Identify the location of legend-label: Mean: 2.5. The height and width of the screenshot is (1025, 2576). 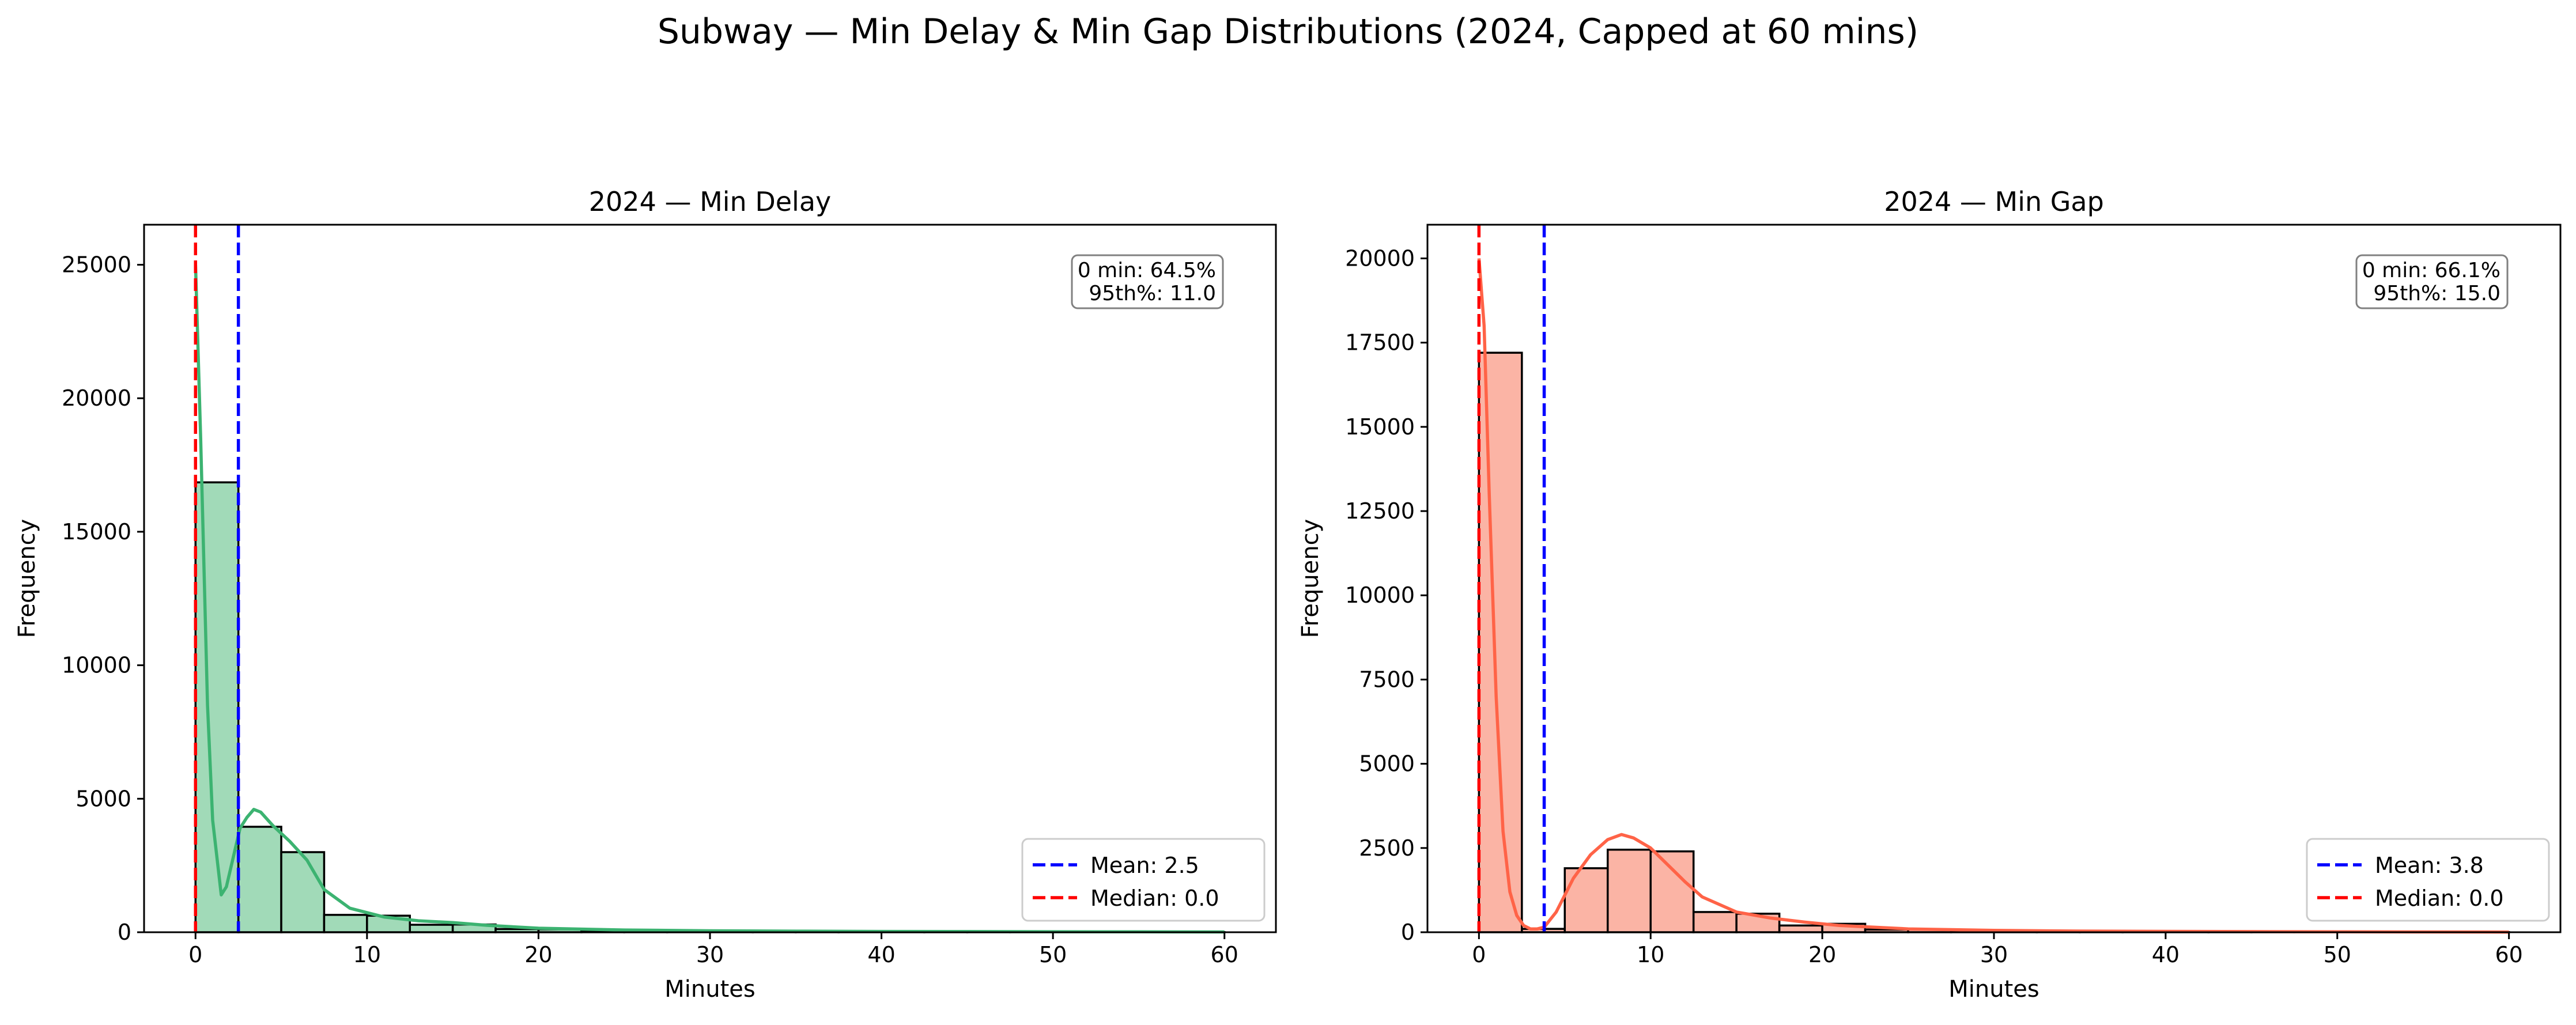
(1144, 865).